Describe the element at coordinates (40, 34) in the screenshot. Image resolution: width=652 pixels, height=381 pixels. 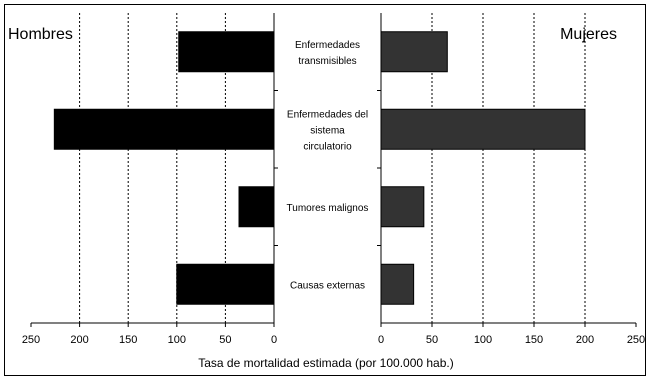
I see `panel-title-hombres: Hombres` at that location.